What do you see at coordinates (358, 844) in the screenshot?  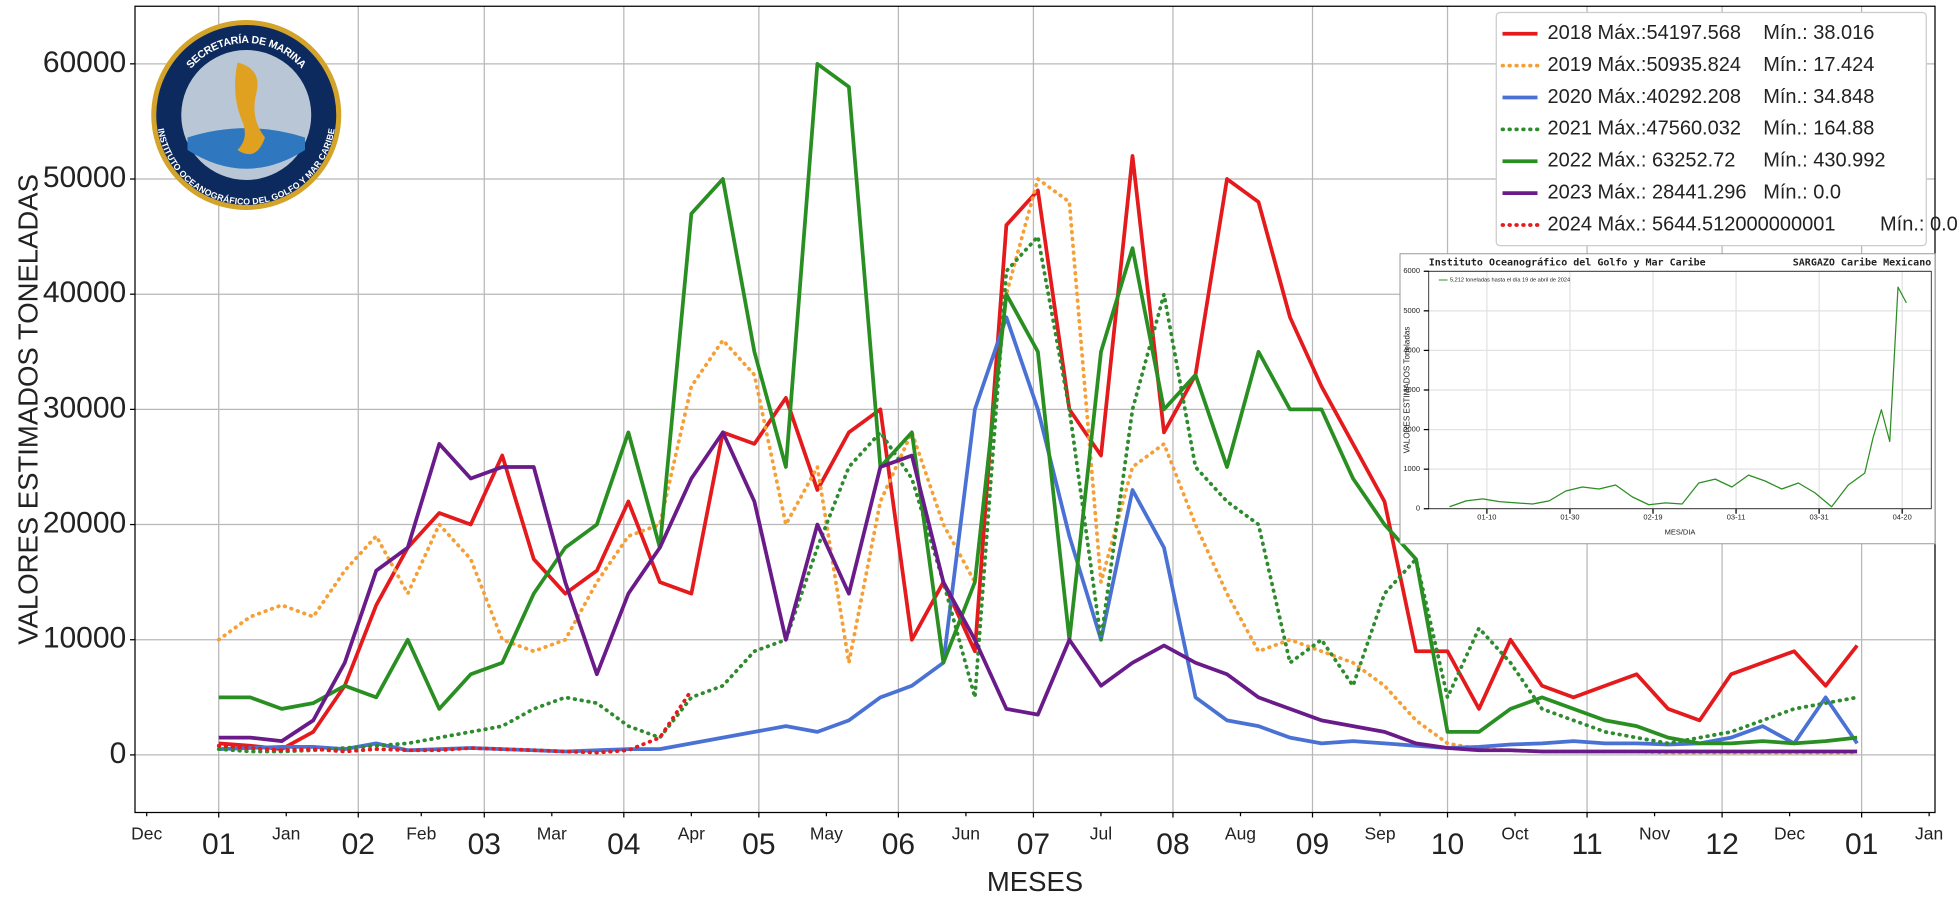 I see `x-tick-label: 02` at bounding box center [358, 844].